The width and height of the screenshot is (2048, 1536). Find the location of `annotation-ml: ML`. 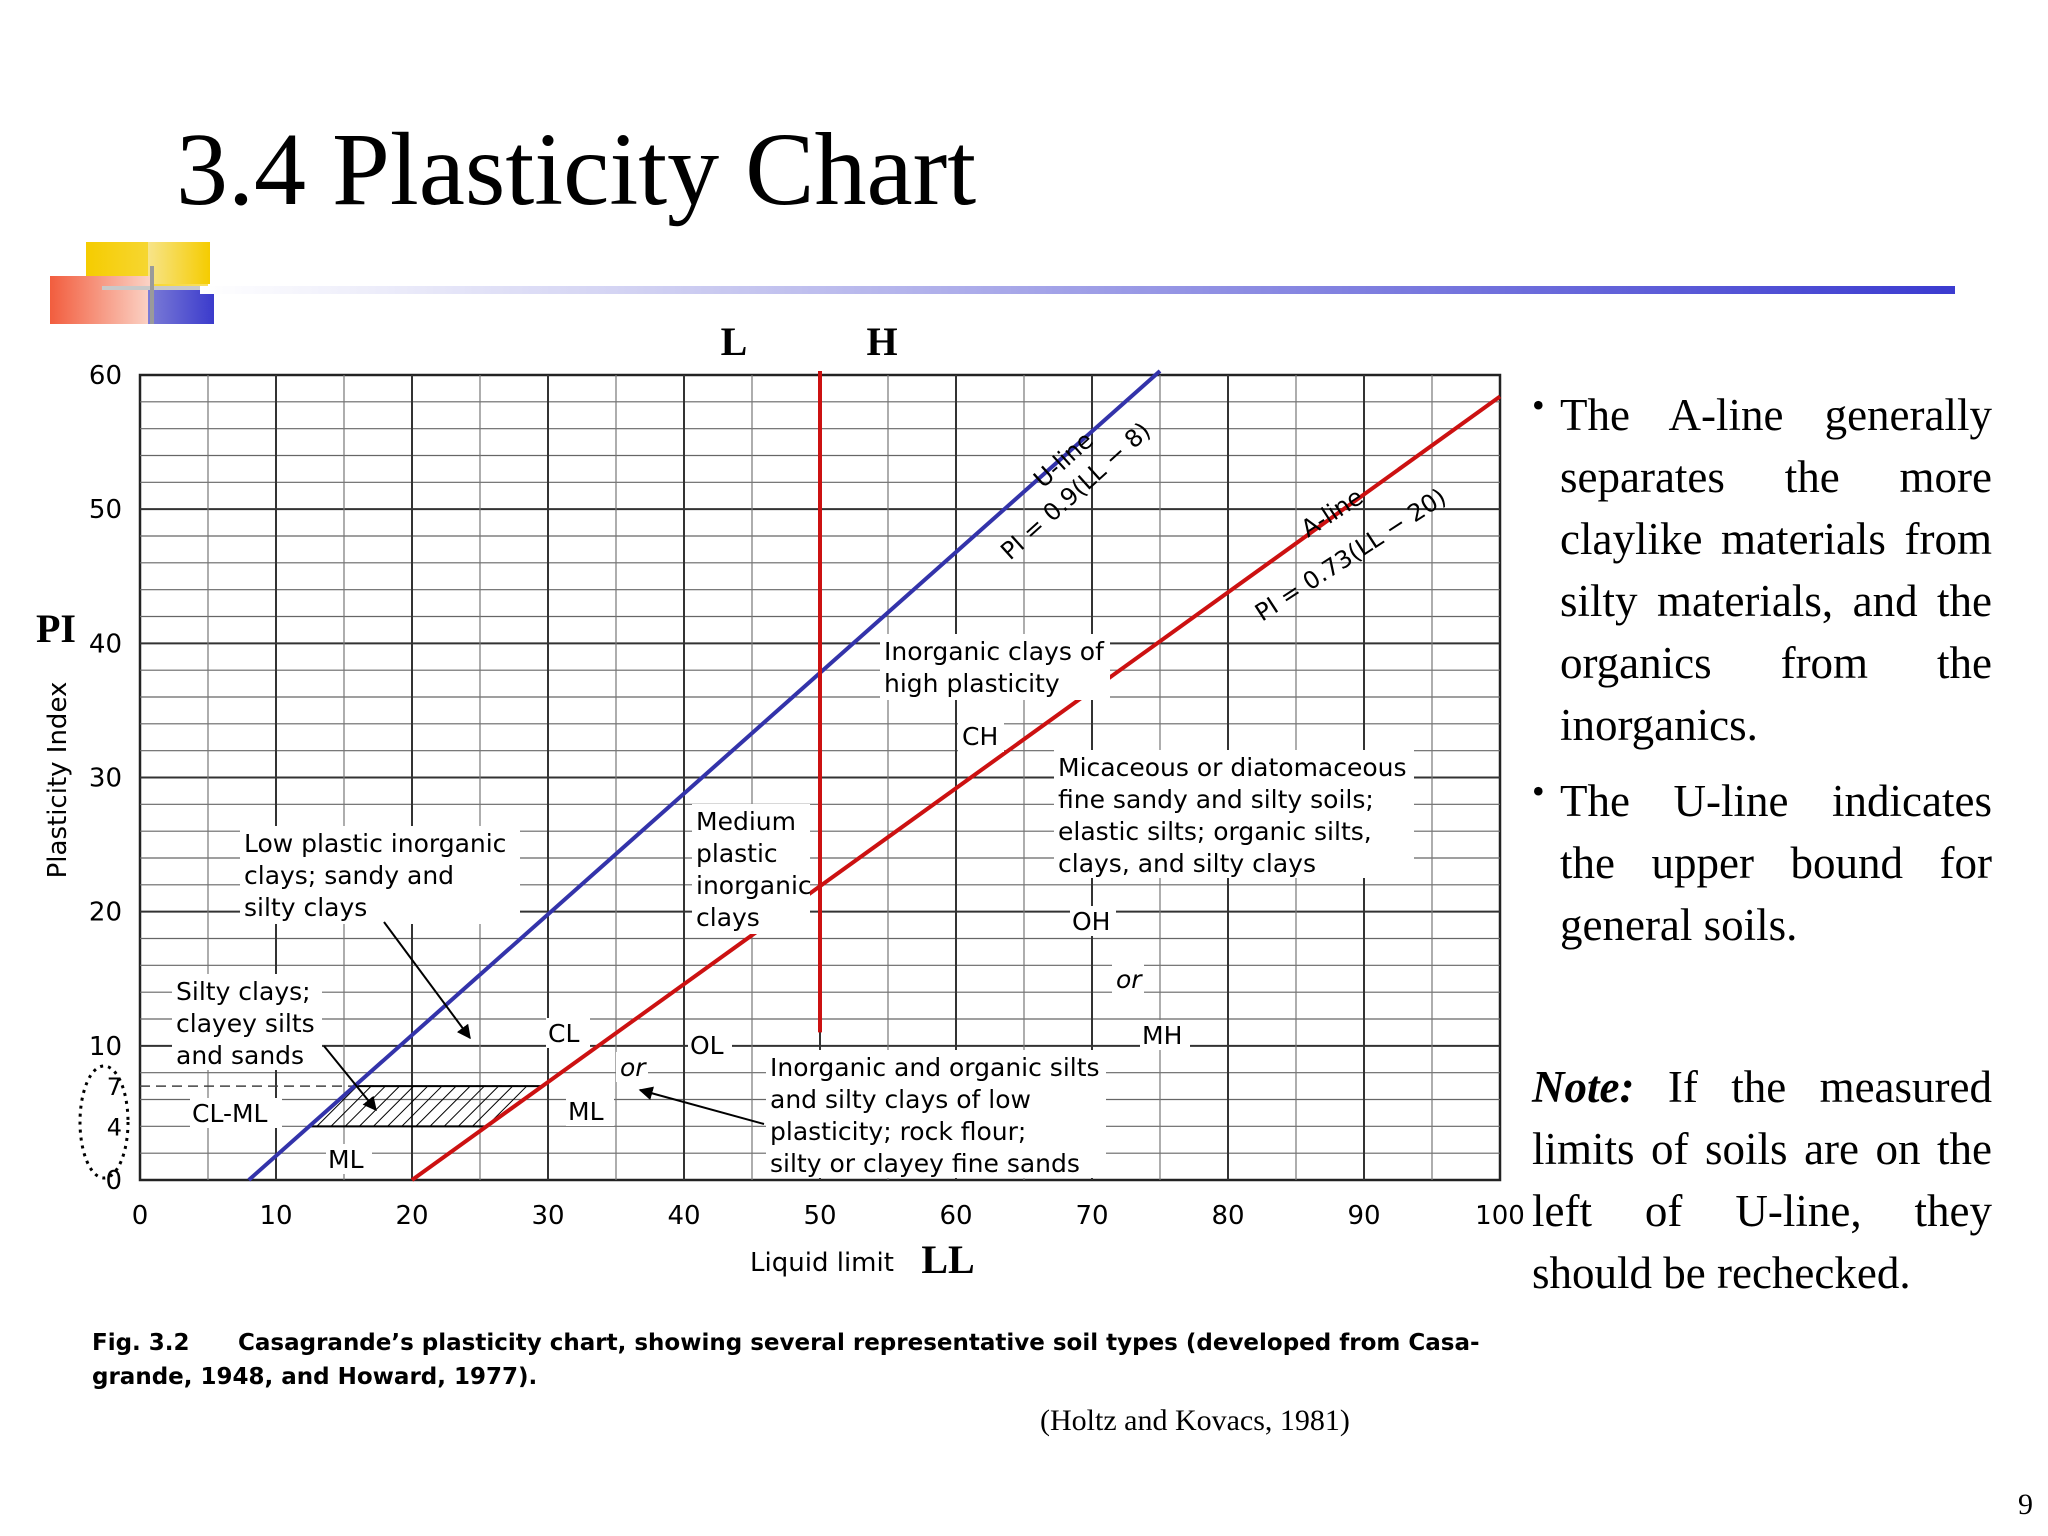

annotation-ml: ML is located at coordinates (590, 1111).